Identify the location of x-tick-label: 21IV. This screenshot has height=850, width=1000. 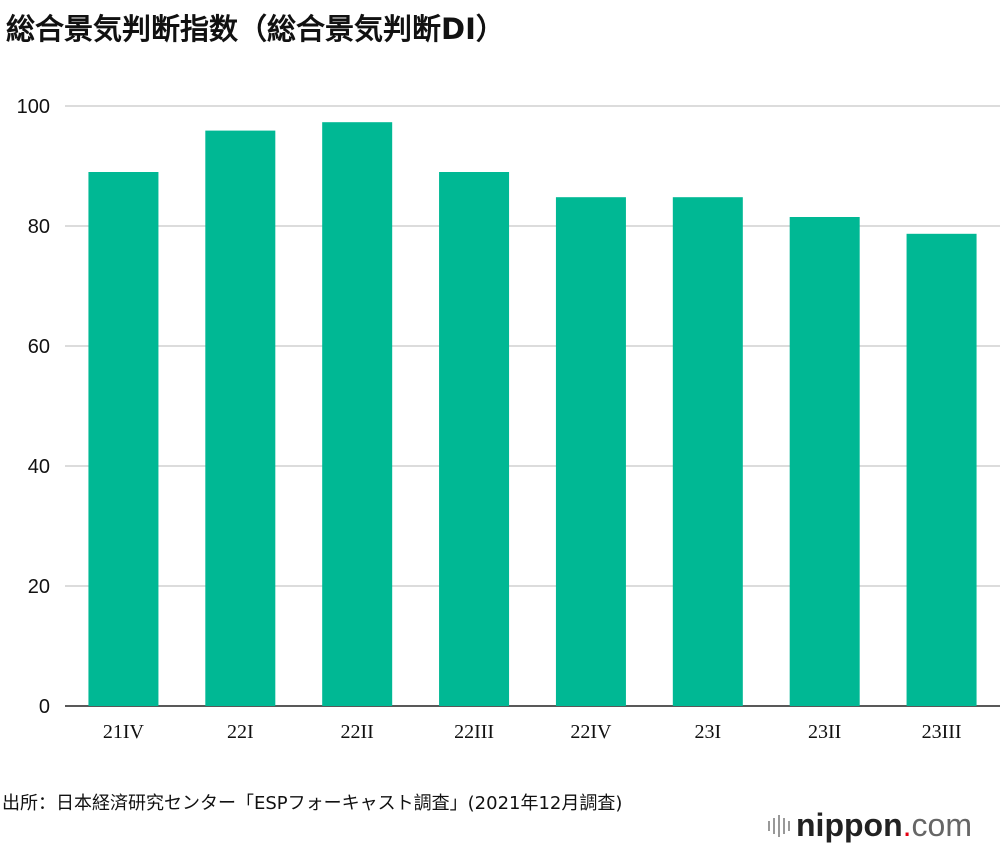
(124, 732).